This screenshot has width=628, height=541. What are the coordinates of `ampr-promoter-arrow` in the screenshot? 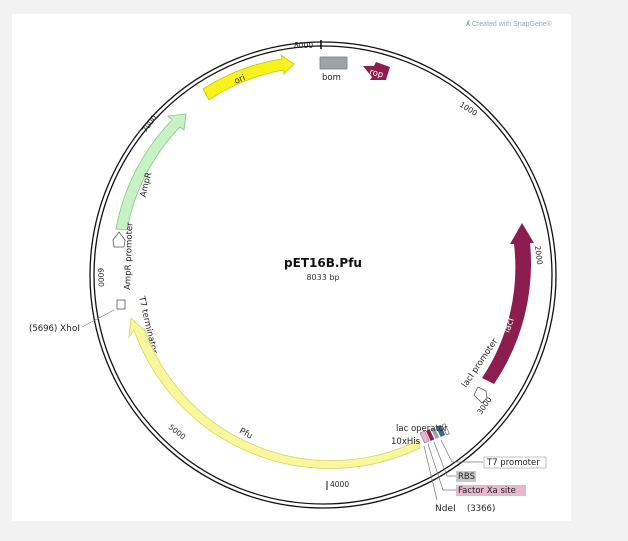 It's located at (119, 239).